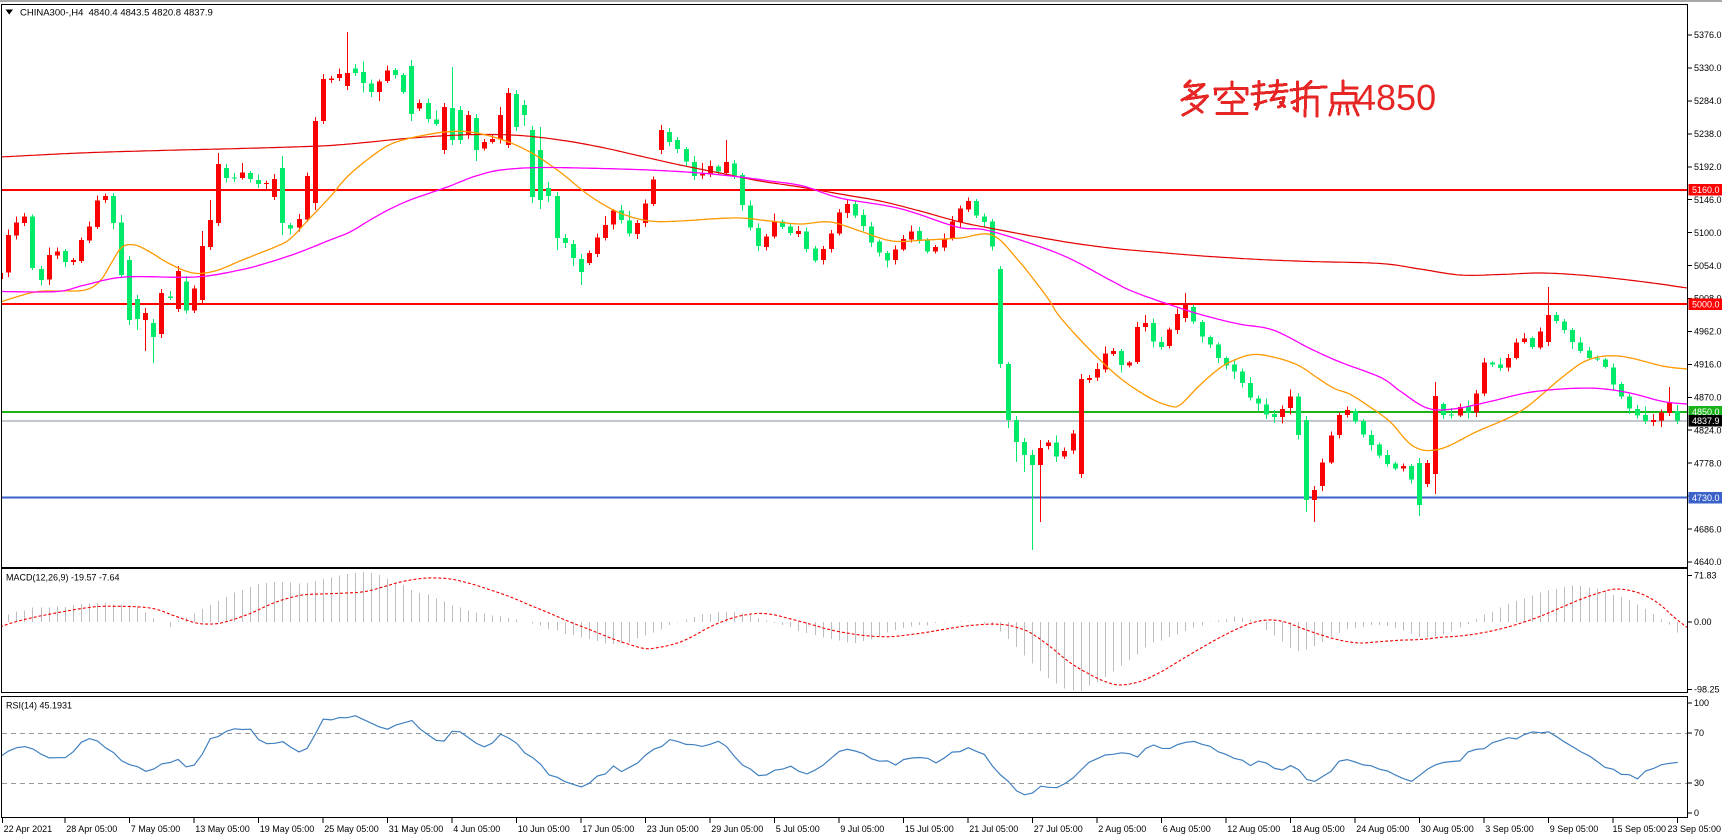  I want to click on svg-text: 4 Jun 05:00, so click(476, 829).